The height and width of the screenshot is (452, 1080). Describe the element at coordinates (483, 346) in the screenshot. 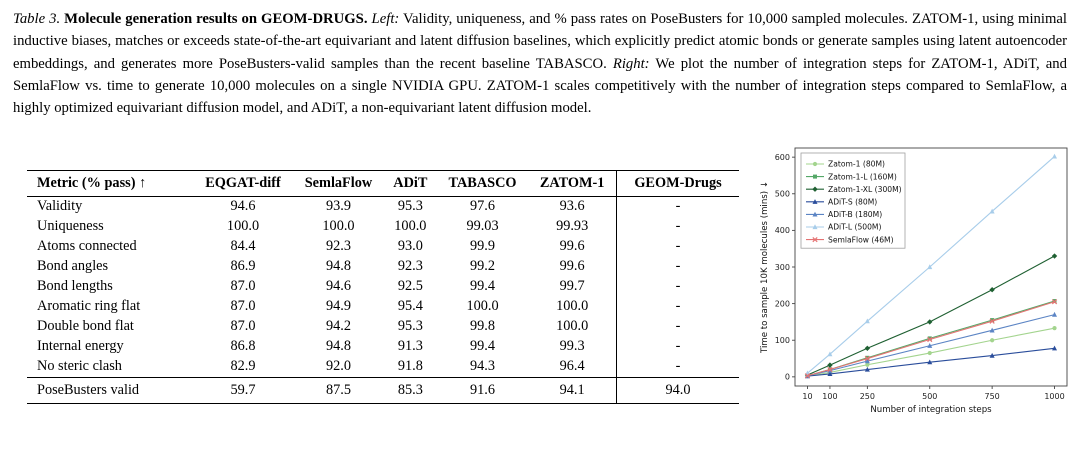

I see `metric-value: 99.4` at that location.